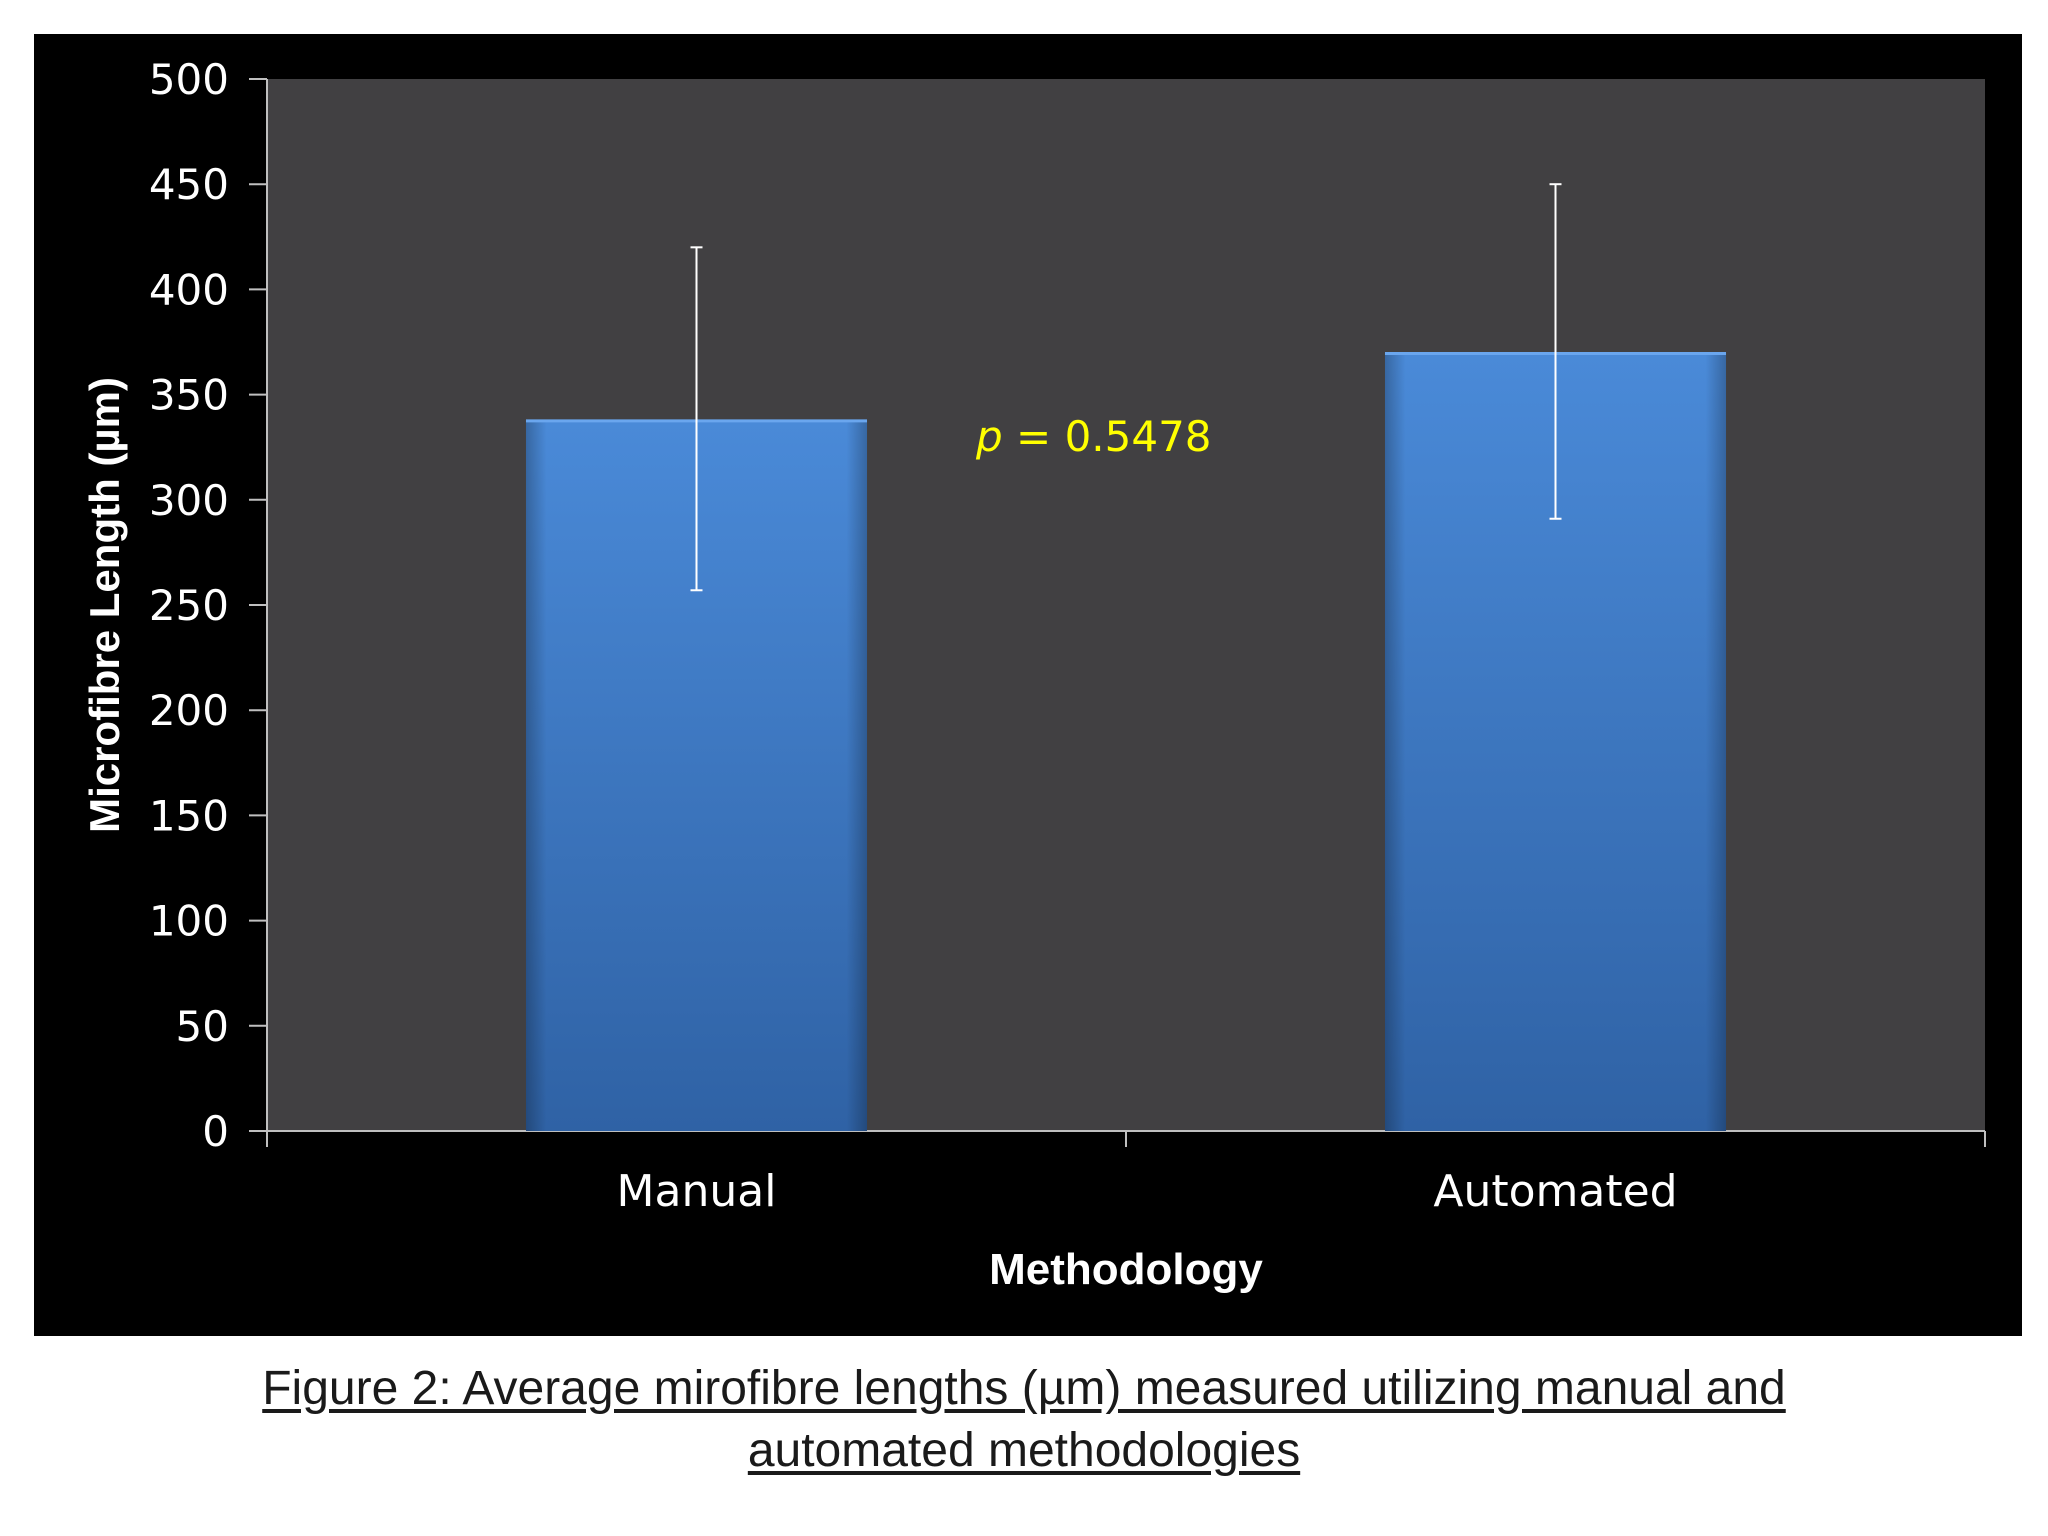 The width and height of the screenshot is (2048, 1536). I want to click on x-axis-title: Methodology, so click(1126, 1269).